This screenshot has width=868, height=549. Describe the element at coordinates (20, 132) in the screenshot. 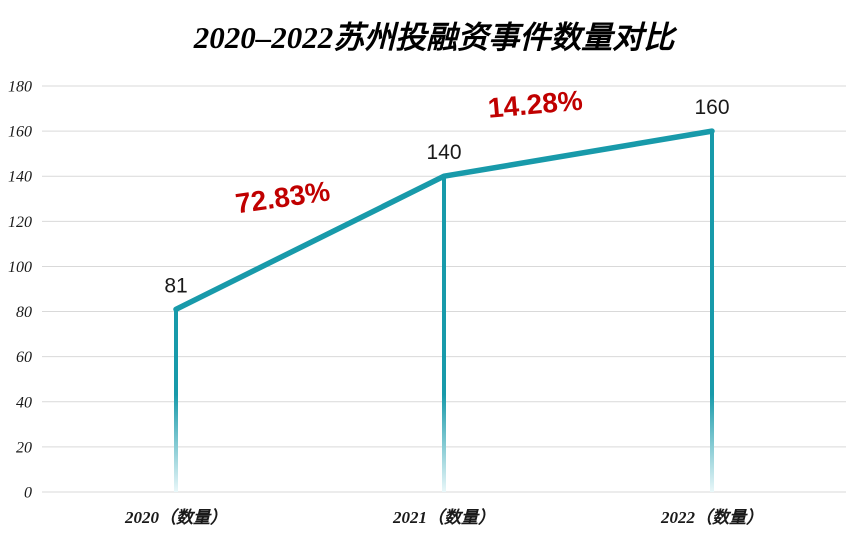

I see `y-tick-label: 160` at that location.